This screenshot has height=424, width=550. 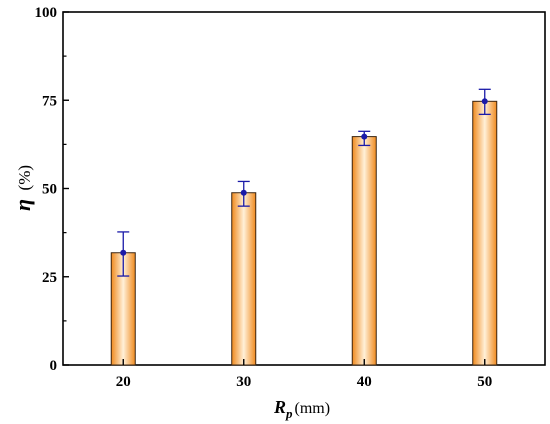 I want to click on y-axis-title: η (%), so click(x=22, y=188).